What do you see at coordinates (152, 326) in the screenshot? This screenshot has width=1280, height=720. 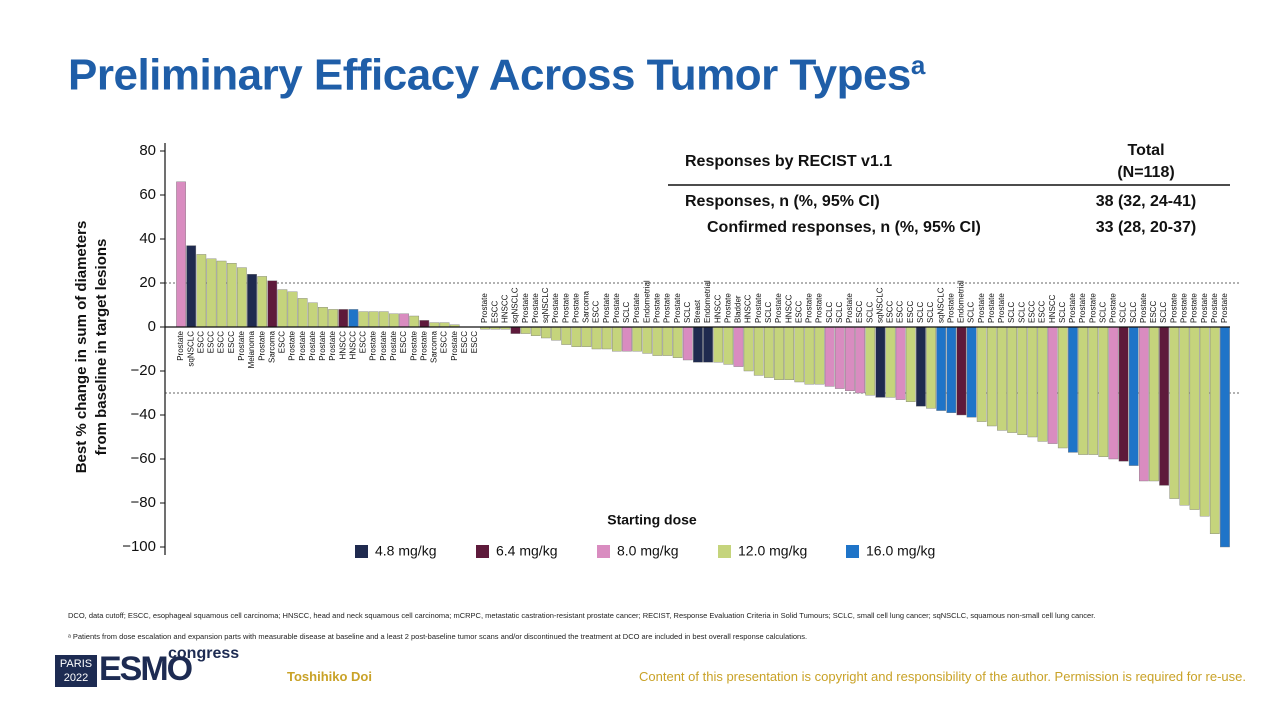 I see `y-tick-label: 0` at bounding box center [152, 326].